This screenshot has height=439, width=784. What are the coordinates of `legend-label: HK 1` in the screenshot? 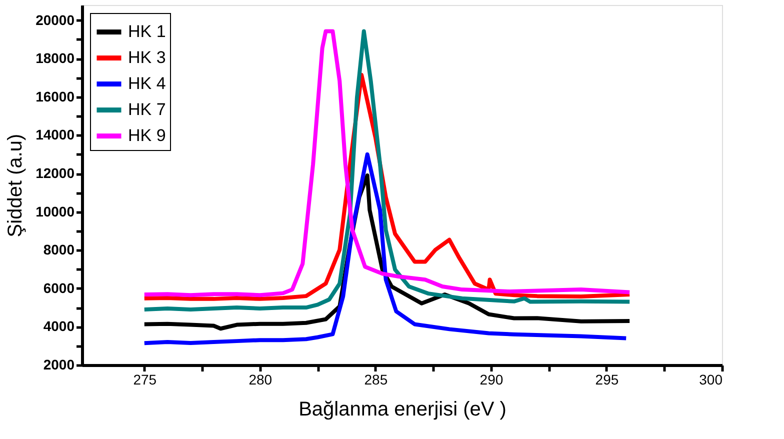 It's located at (147, 31).